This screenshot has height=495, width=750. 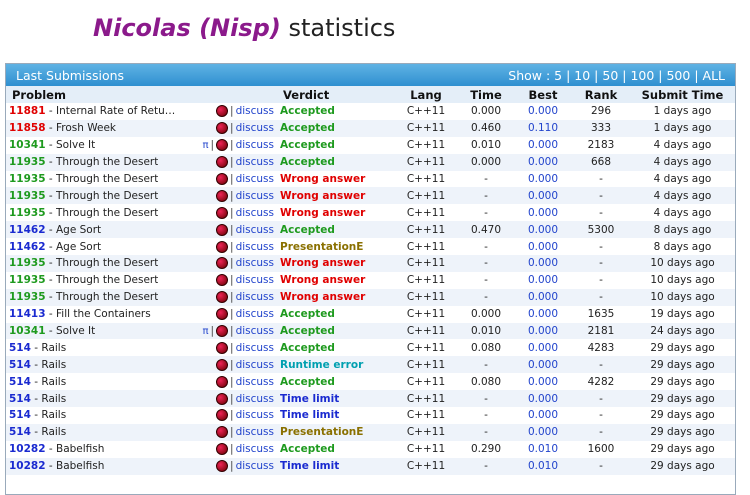 I want to click on show-option-50: 50, so click(x=610, y=75).